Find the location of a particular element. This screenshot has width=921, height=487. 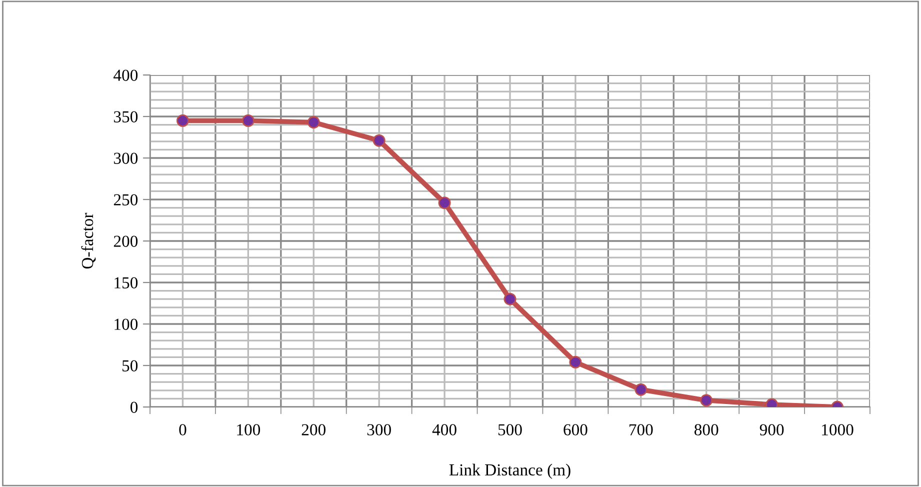

y-tick-label: 0 is located at coordinates (134, 407).